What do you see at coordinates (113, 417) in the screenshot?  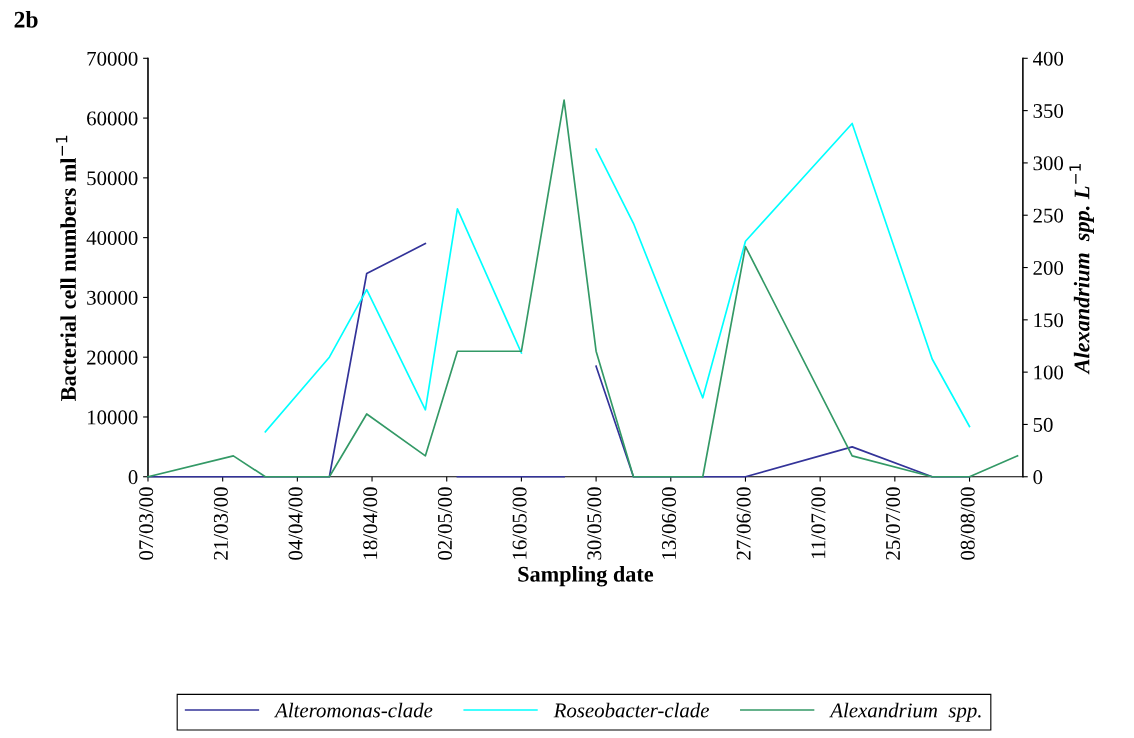 I see `y-tick-label: 10000` at bounding box center [113, 417].